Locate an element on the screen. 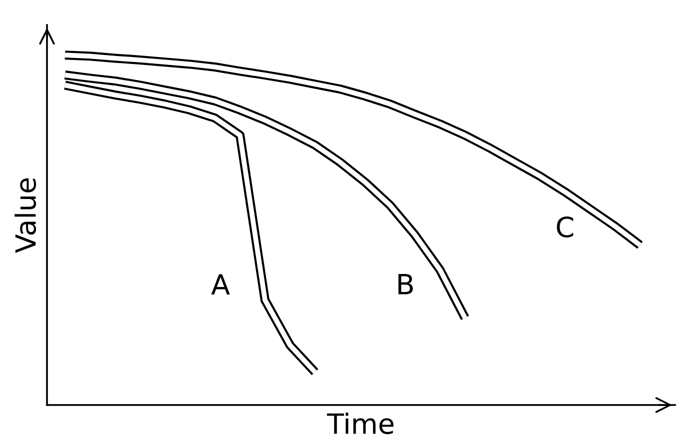 Image resolution: width=678 pixels, height=443 pixels. series-label: B is located at coordinates (405, 284).